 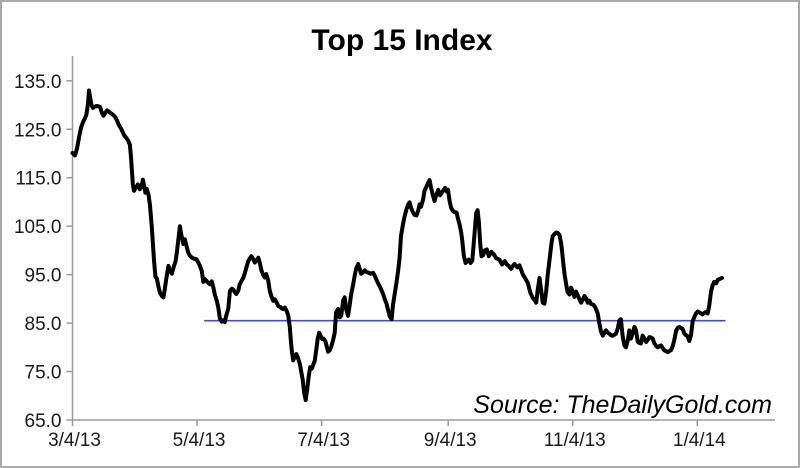 What do you see at coordinates (43, 324) in the screenshot?
I see `y-tick-label: 85.0` at bounding box center [43, 324].